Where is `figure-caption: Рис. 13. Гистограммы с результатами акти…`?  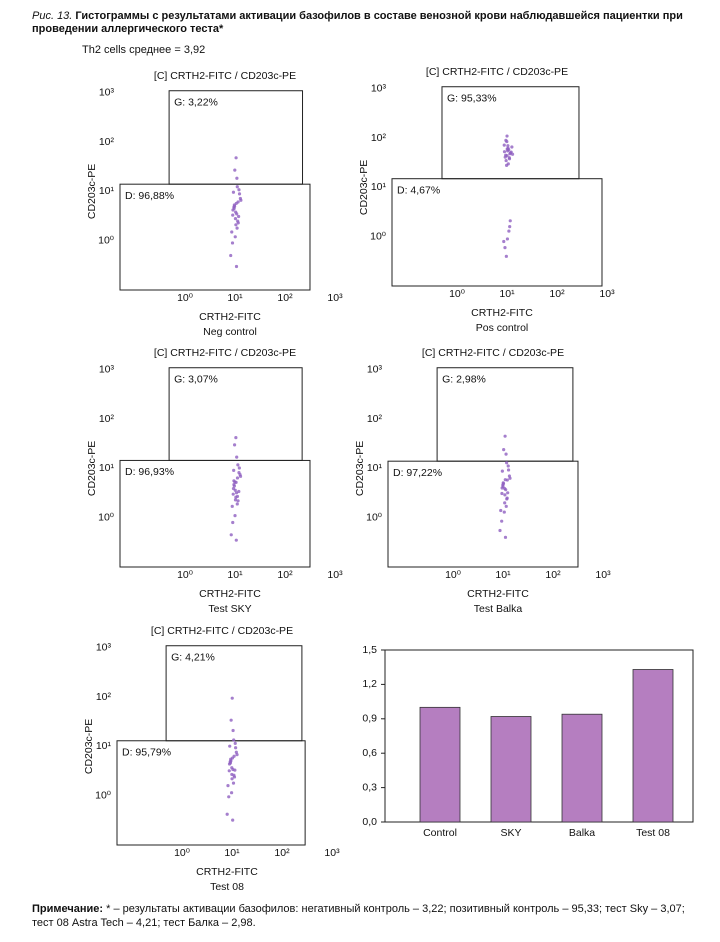
figure-caption: Рис. 13. Гистограммы с результатами акти… is located at coordinates (362, 23).